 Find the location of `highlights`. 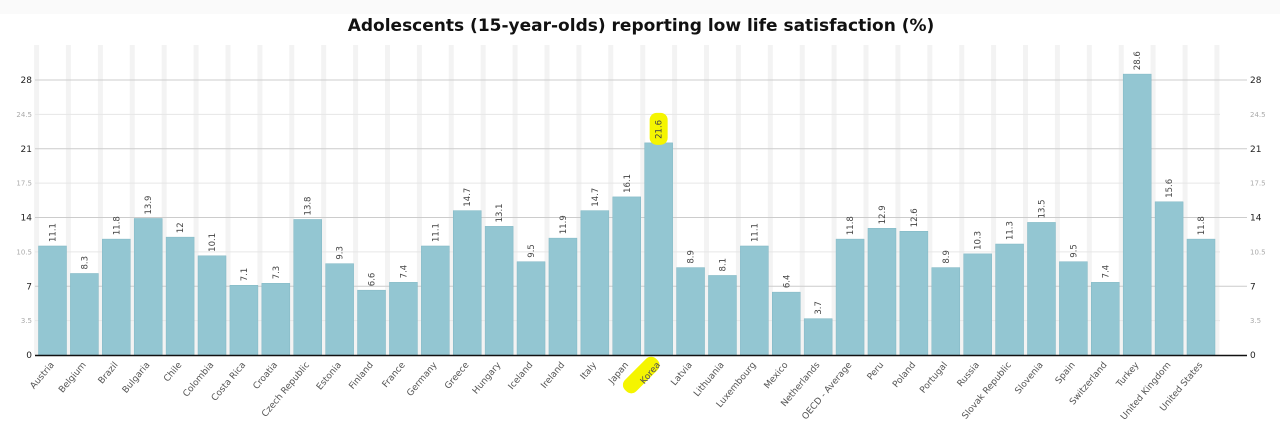

highlights is located at coordinates (645, 253).